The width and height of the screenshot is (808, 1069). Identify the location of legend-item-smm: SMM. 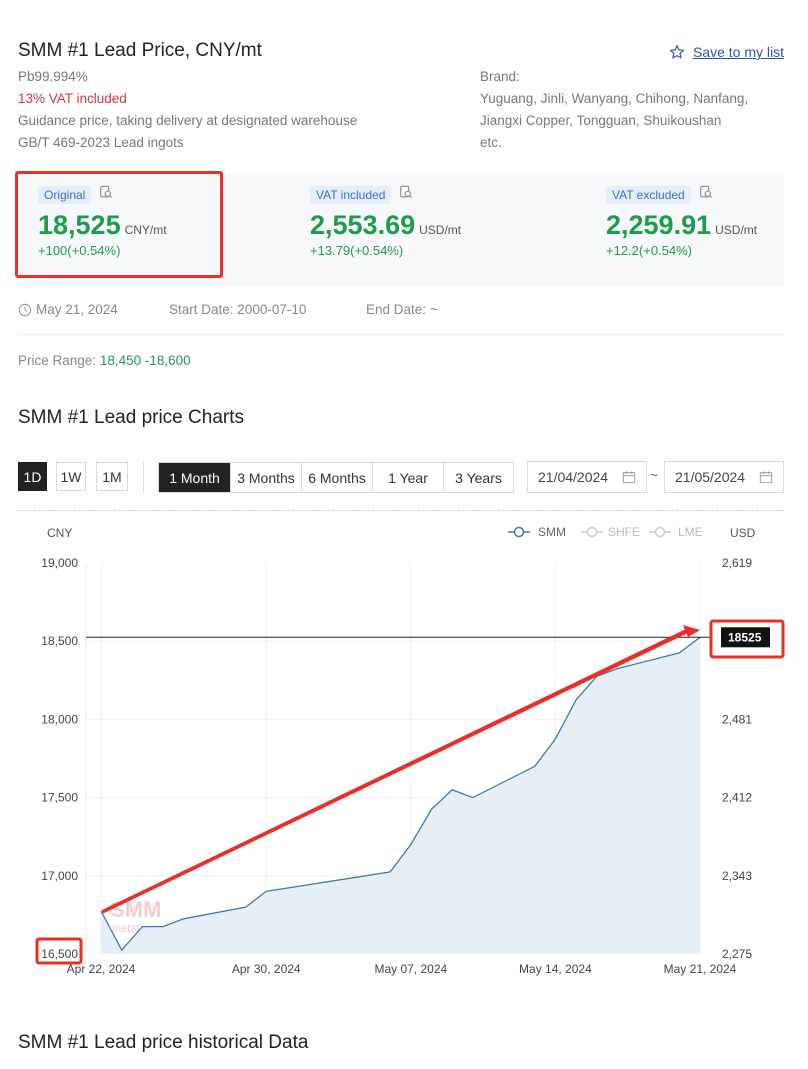
(537, 532).